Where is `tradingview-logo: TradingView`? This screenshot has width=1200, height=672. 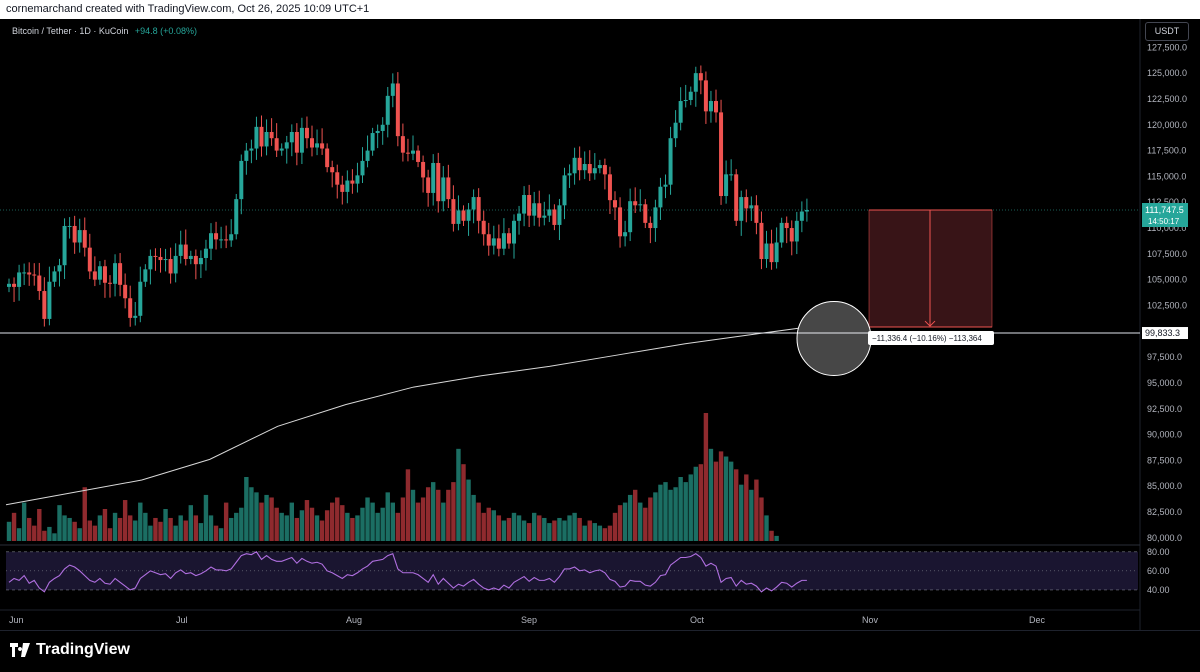
tradingview-logo: TradingView is located at coordinates (70, 650).